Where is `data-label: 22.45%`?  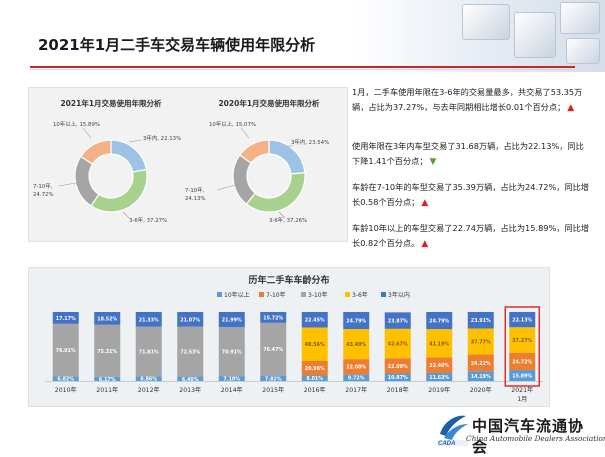
data-label: 22.45% is located at coordinates (315, 321).